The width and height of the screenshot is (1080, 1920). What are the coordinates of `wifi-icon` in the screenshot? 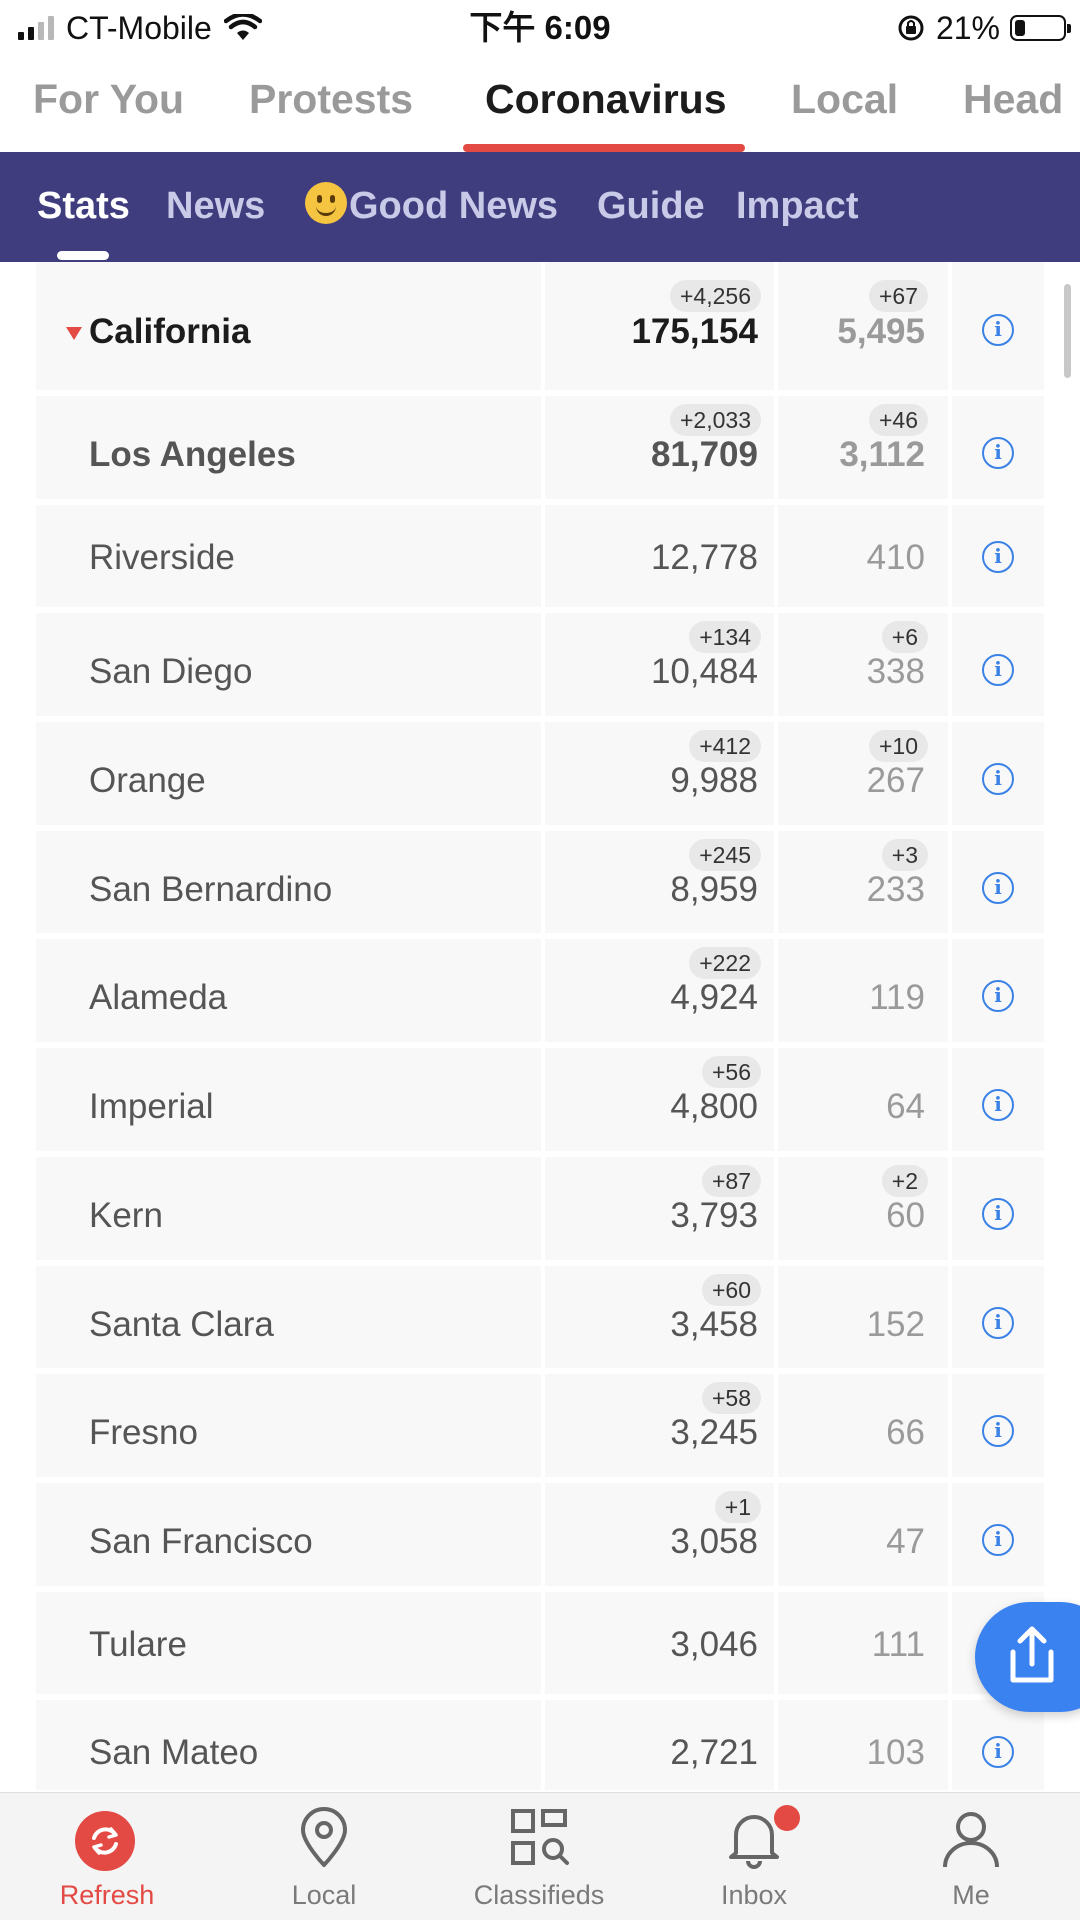 It's located at (242, 27).